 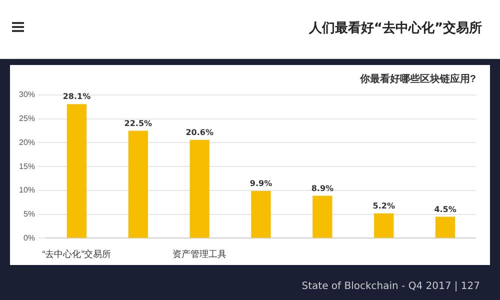 I want to click on x-tick-label: 资产管理工具, so click(x=199, y=254).